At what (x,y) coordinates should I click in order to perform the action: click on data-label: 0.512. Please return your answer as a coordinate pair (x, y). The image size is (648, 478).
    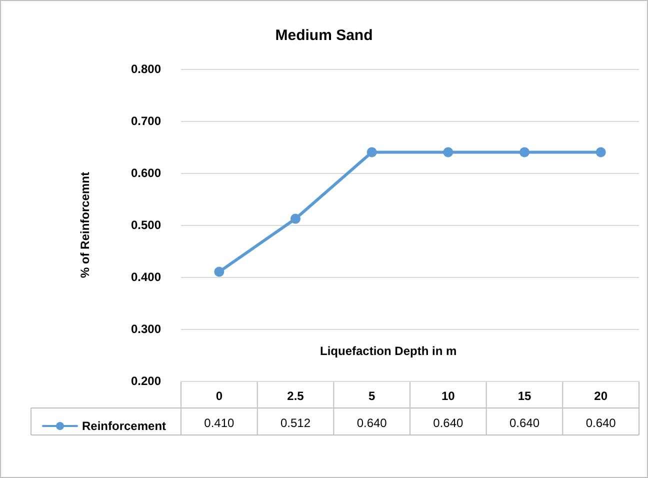
    Looking at the image, I should click on (295, 423).